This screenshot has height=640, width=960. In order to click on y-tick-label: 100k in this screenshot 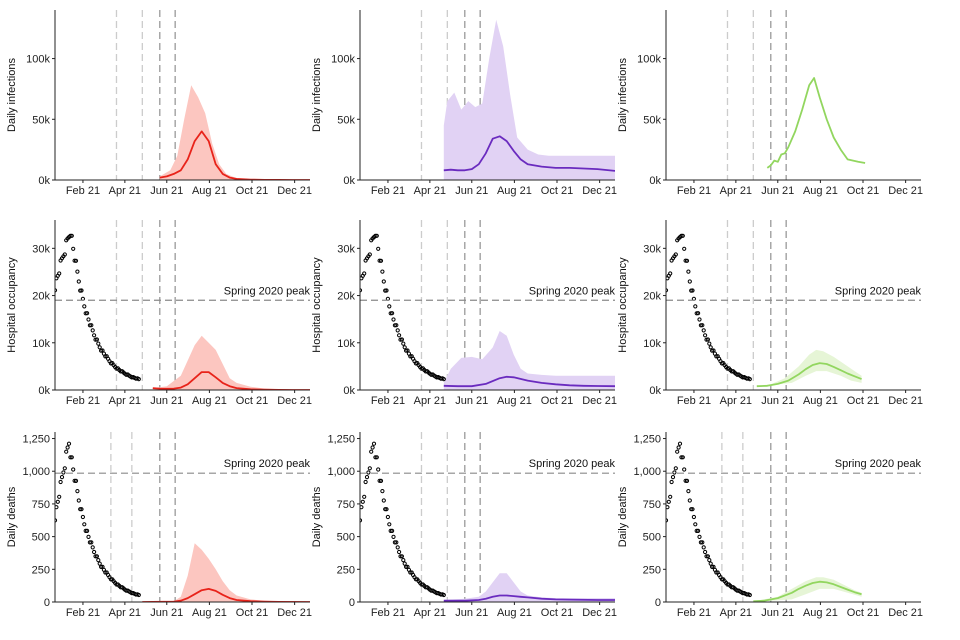, I will do `click(649, 60)`.